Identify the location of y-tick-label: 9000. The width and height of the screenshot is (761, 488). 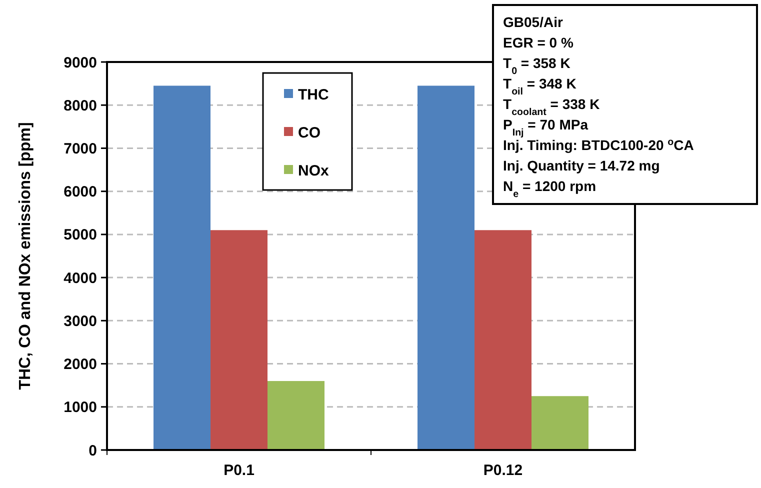
(80, 63).